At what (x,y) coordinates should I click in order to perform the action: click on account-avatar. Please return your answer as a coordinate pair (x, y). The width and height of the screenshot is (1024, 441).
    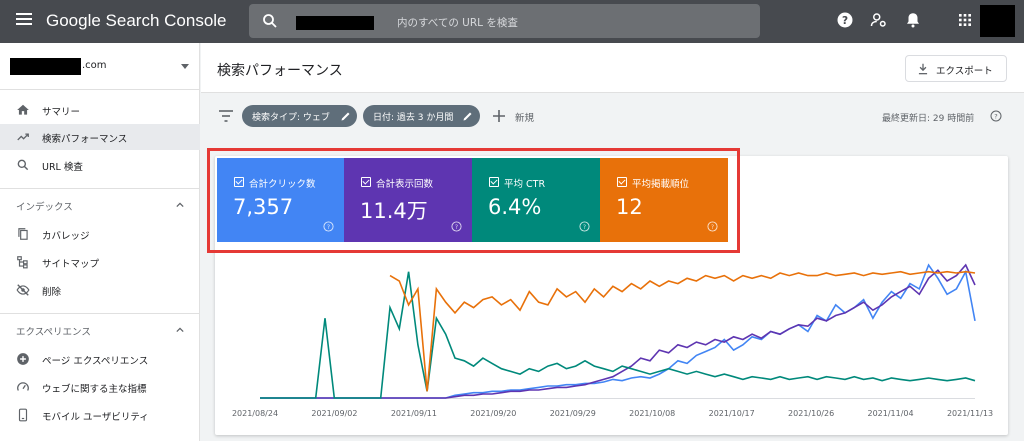
    Looking at the image, I should click on (997, 21).